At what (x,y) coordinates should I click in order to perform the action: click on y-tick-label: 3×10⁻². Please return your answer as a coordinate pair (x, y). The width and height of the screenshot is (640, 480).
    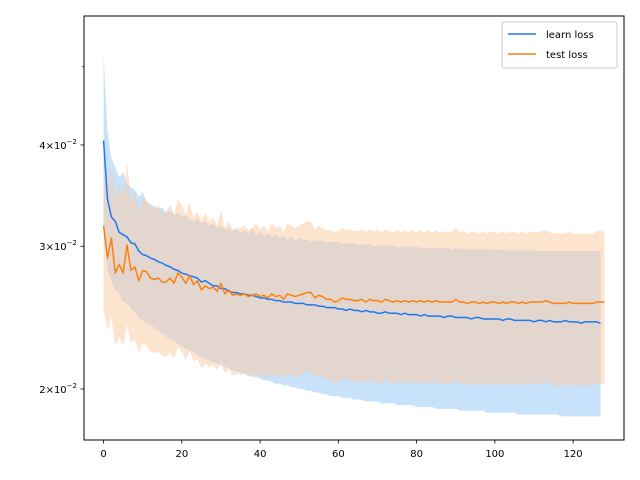
    Looking at the image, I should click on (58, 246).